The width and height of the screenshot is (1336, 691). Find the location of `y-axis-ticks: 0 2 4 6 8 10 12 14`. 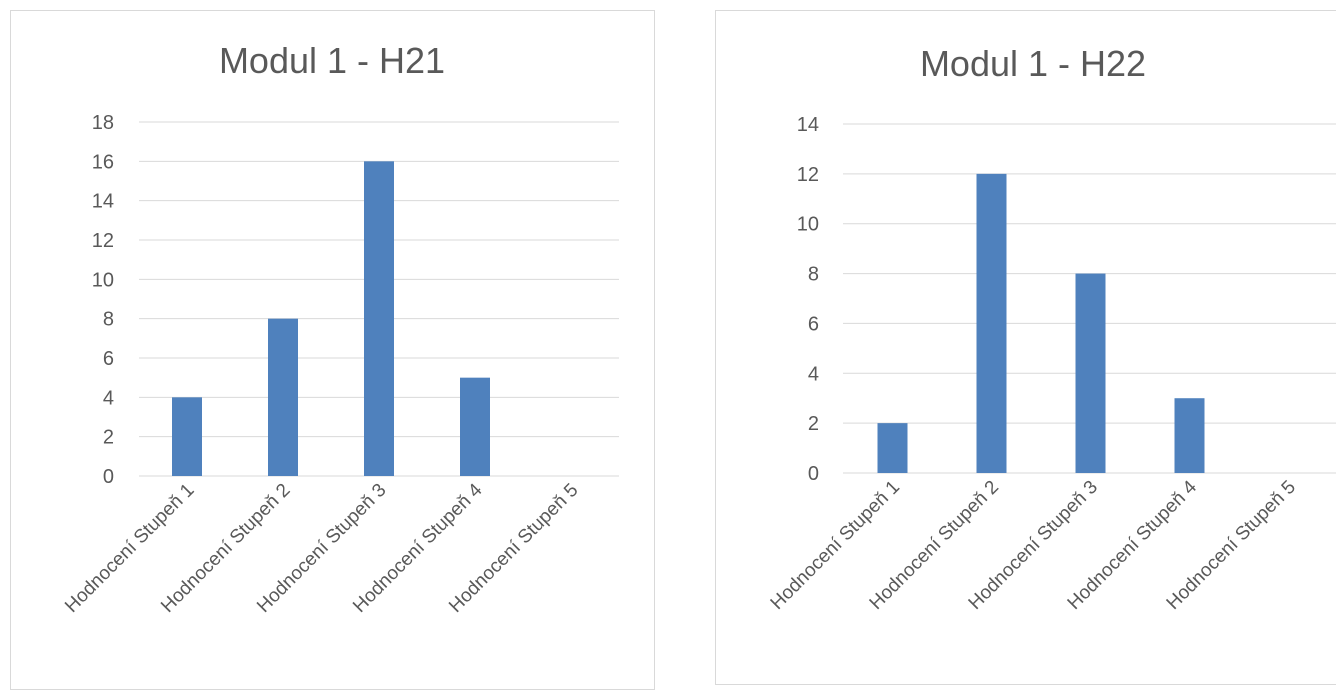

y-axis-ticks: 0 2 4 6 8 10 12 14 is located at coordinates (808, 299).